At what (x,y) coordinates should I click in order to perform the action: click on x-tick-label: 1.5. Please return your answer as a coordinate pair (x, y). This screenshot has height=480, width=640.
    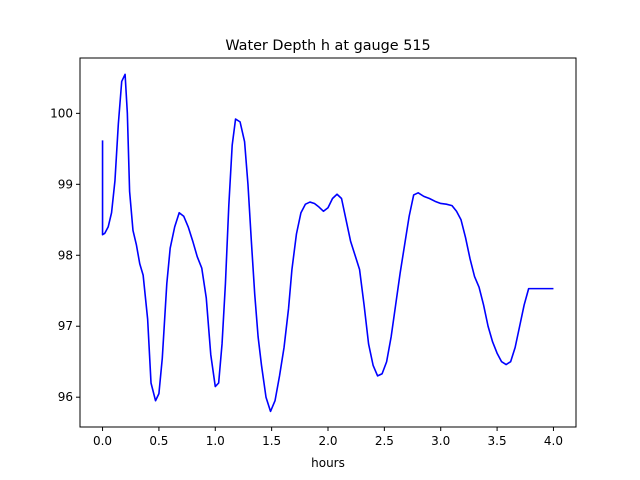
    Looking at the image, I should click on (271, 441).